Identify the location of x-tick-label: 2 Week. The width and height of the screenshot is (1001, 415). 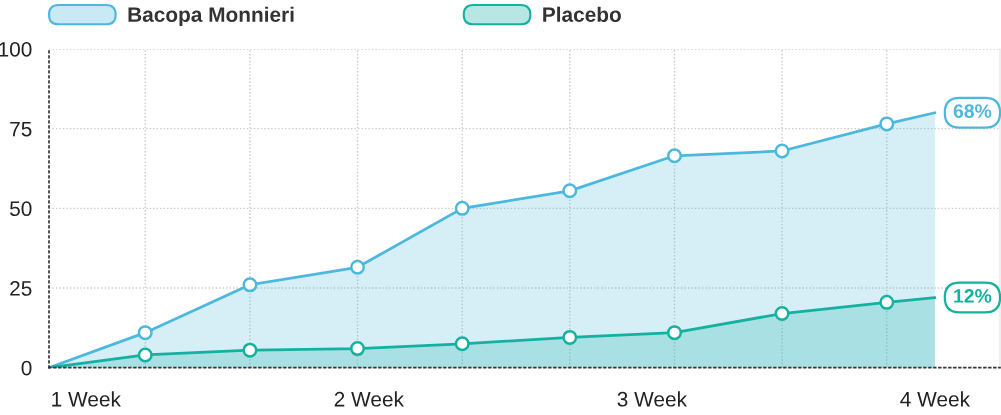
(369, 399).